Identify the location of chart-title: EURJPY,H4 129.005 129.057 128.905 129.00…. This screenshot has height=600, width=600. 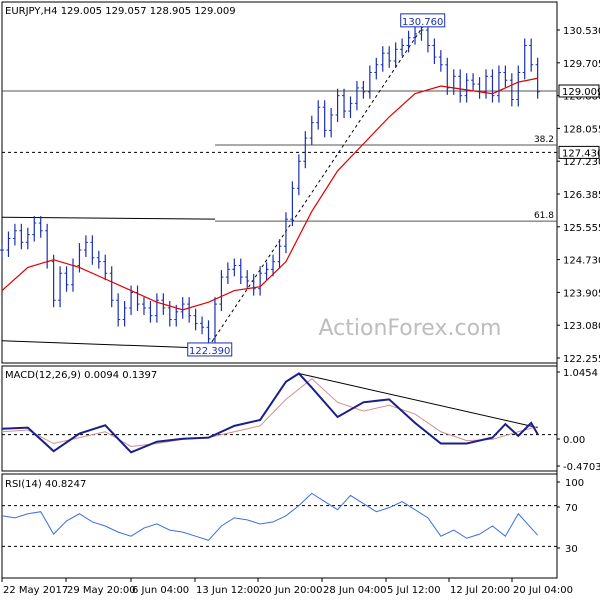
(120, 11).